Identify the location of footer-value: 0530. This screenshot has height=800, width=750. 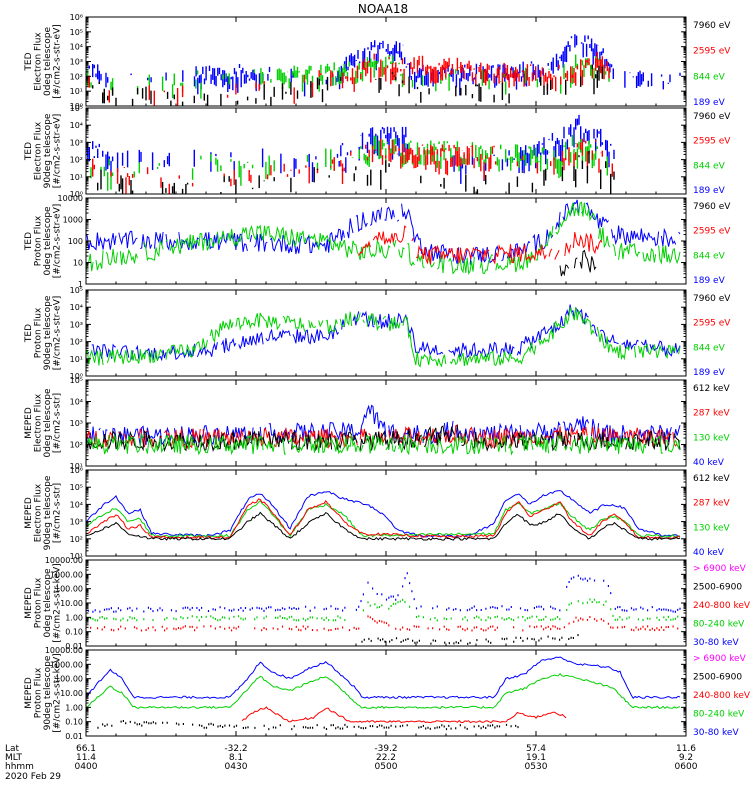
(536, 767).